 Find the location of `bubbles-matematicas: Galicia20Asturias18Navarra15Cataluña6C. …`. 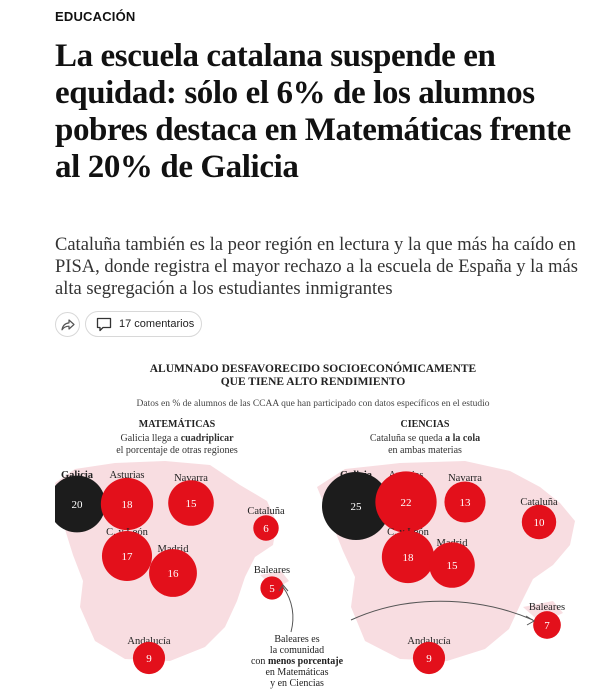

bubbles-matematicas: Galicia20Asturias18Navarra15Cataluña6C. … is located at coordinates (172, 572).